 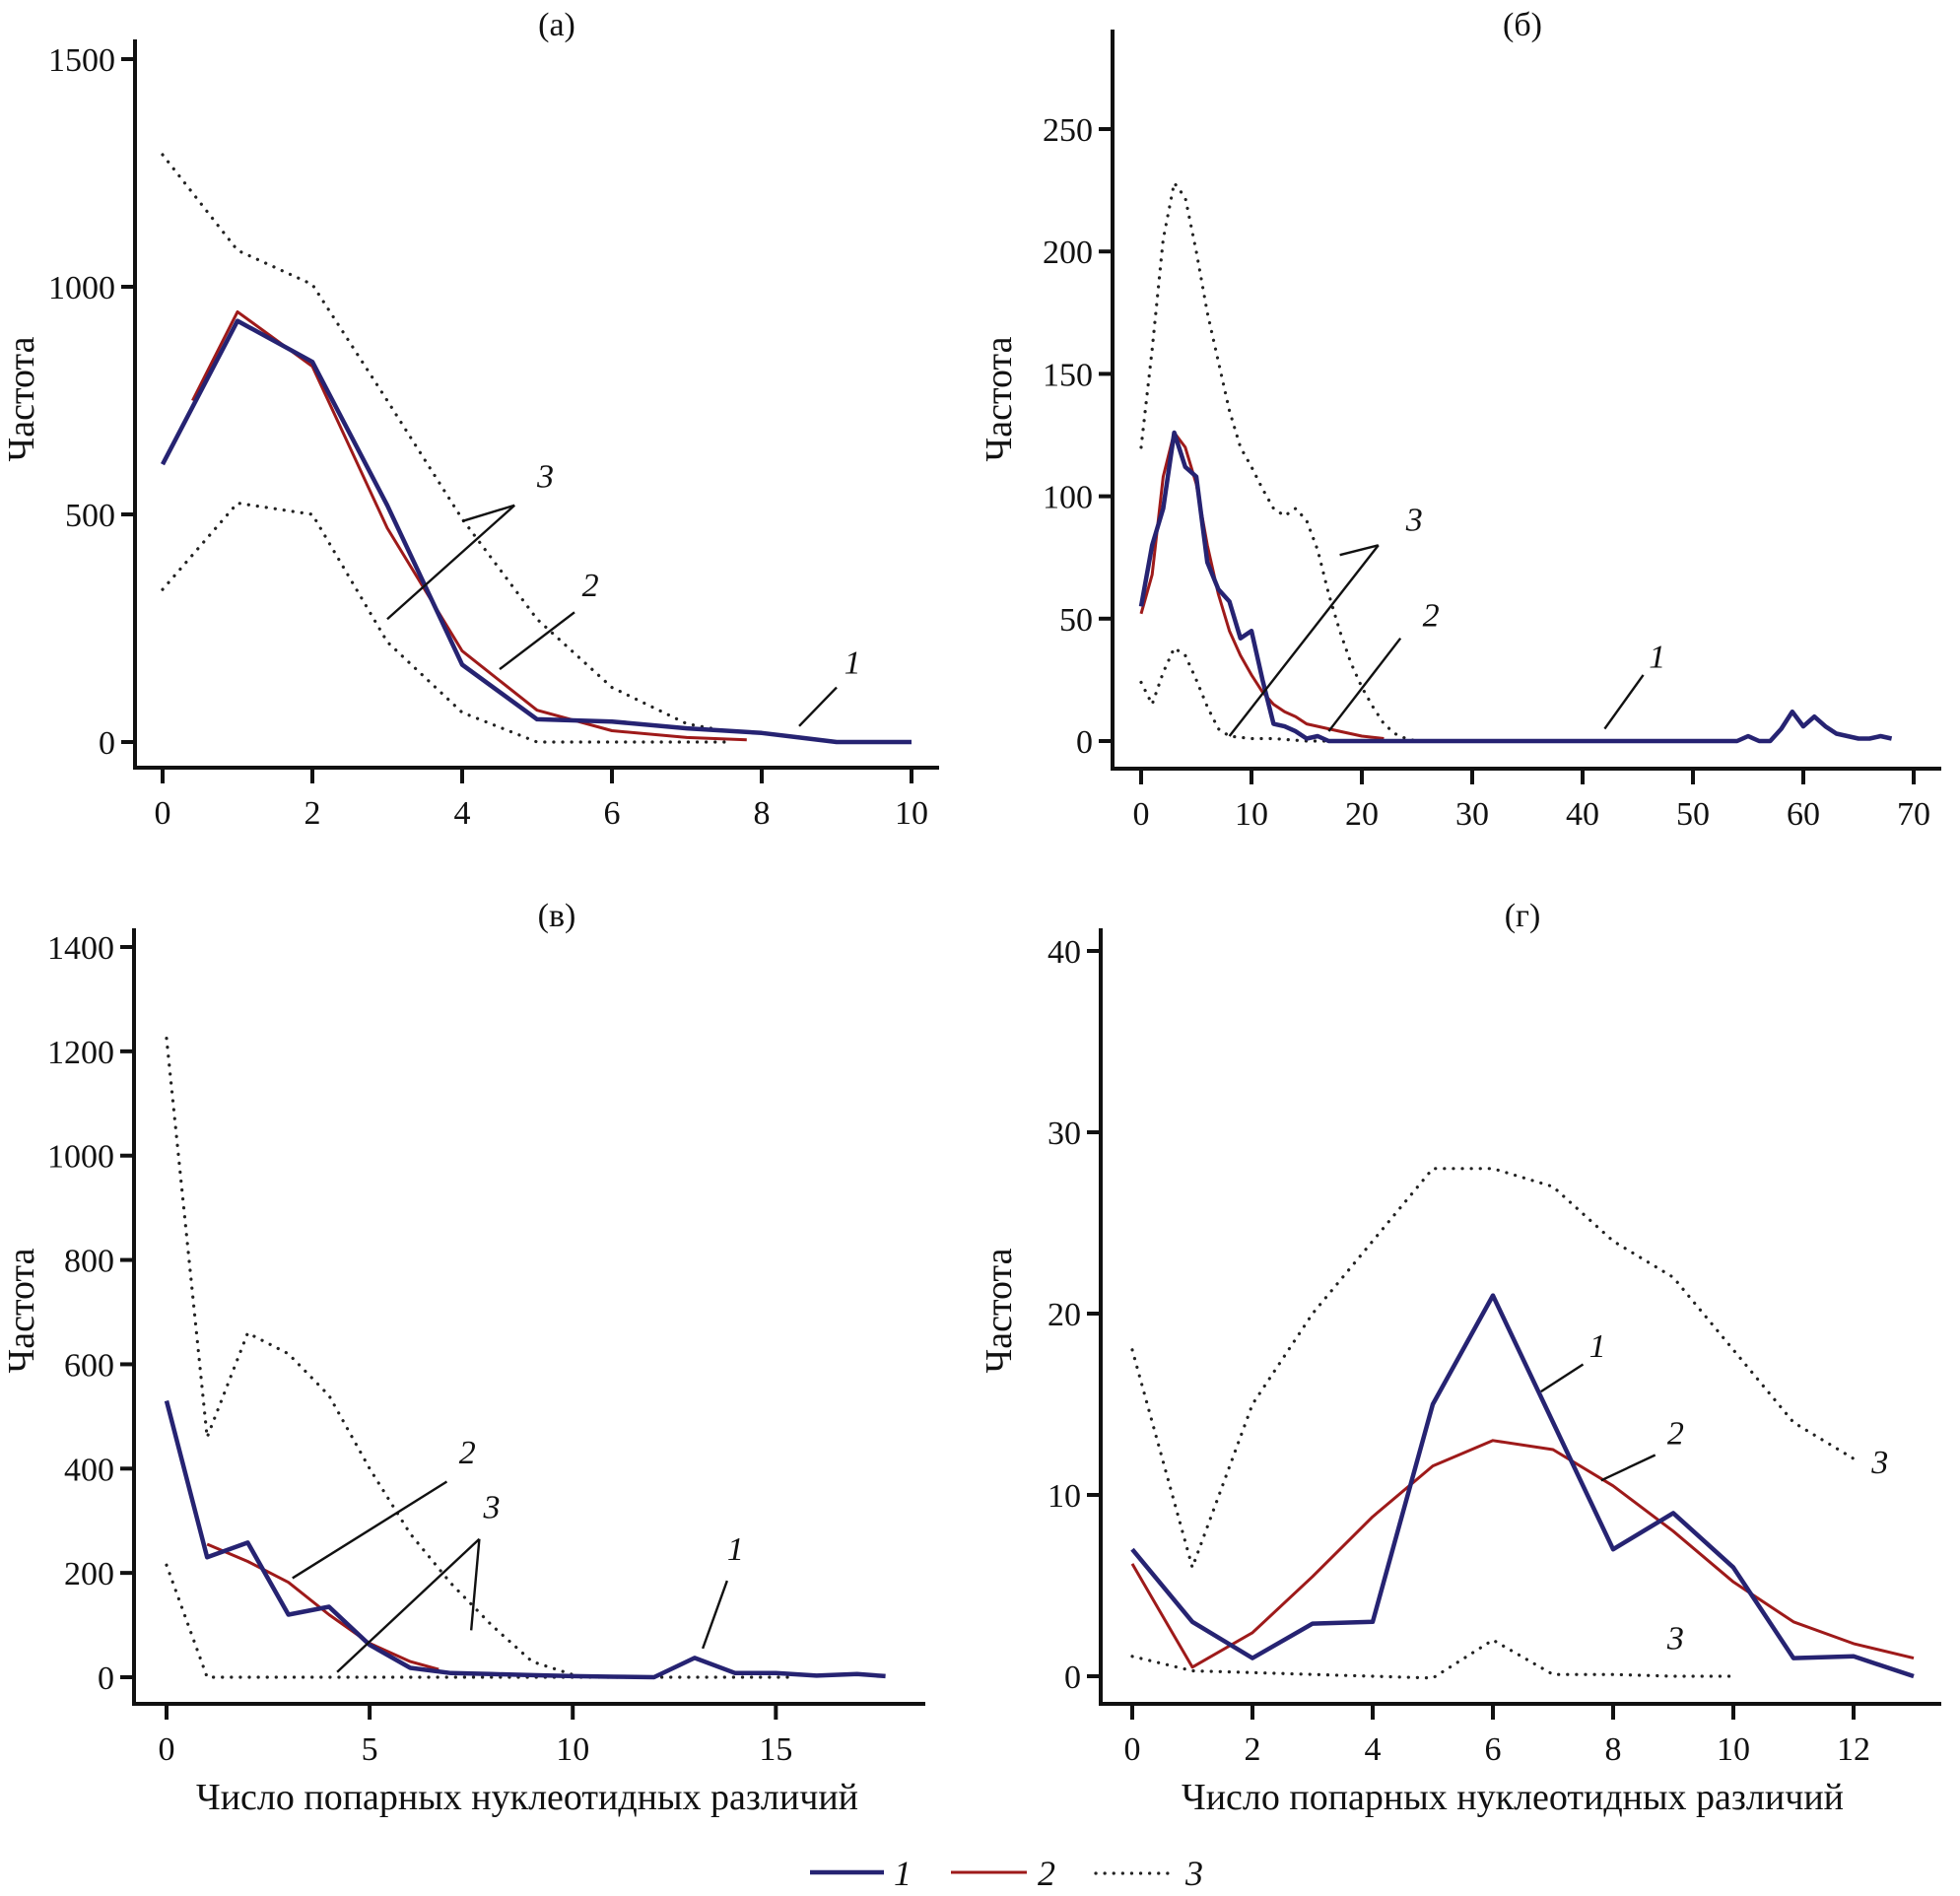 I want to click on legend-label-2: 2, so click(x=1046, y=1873).